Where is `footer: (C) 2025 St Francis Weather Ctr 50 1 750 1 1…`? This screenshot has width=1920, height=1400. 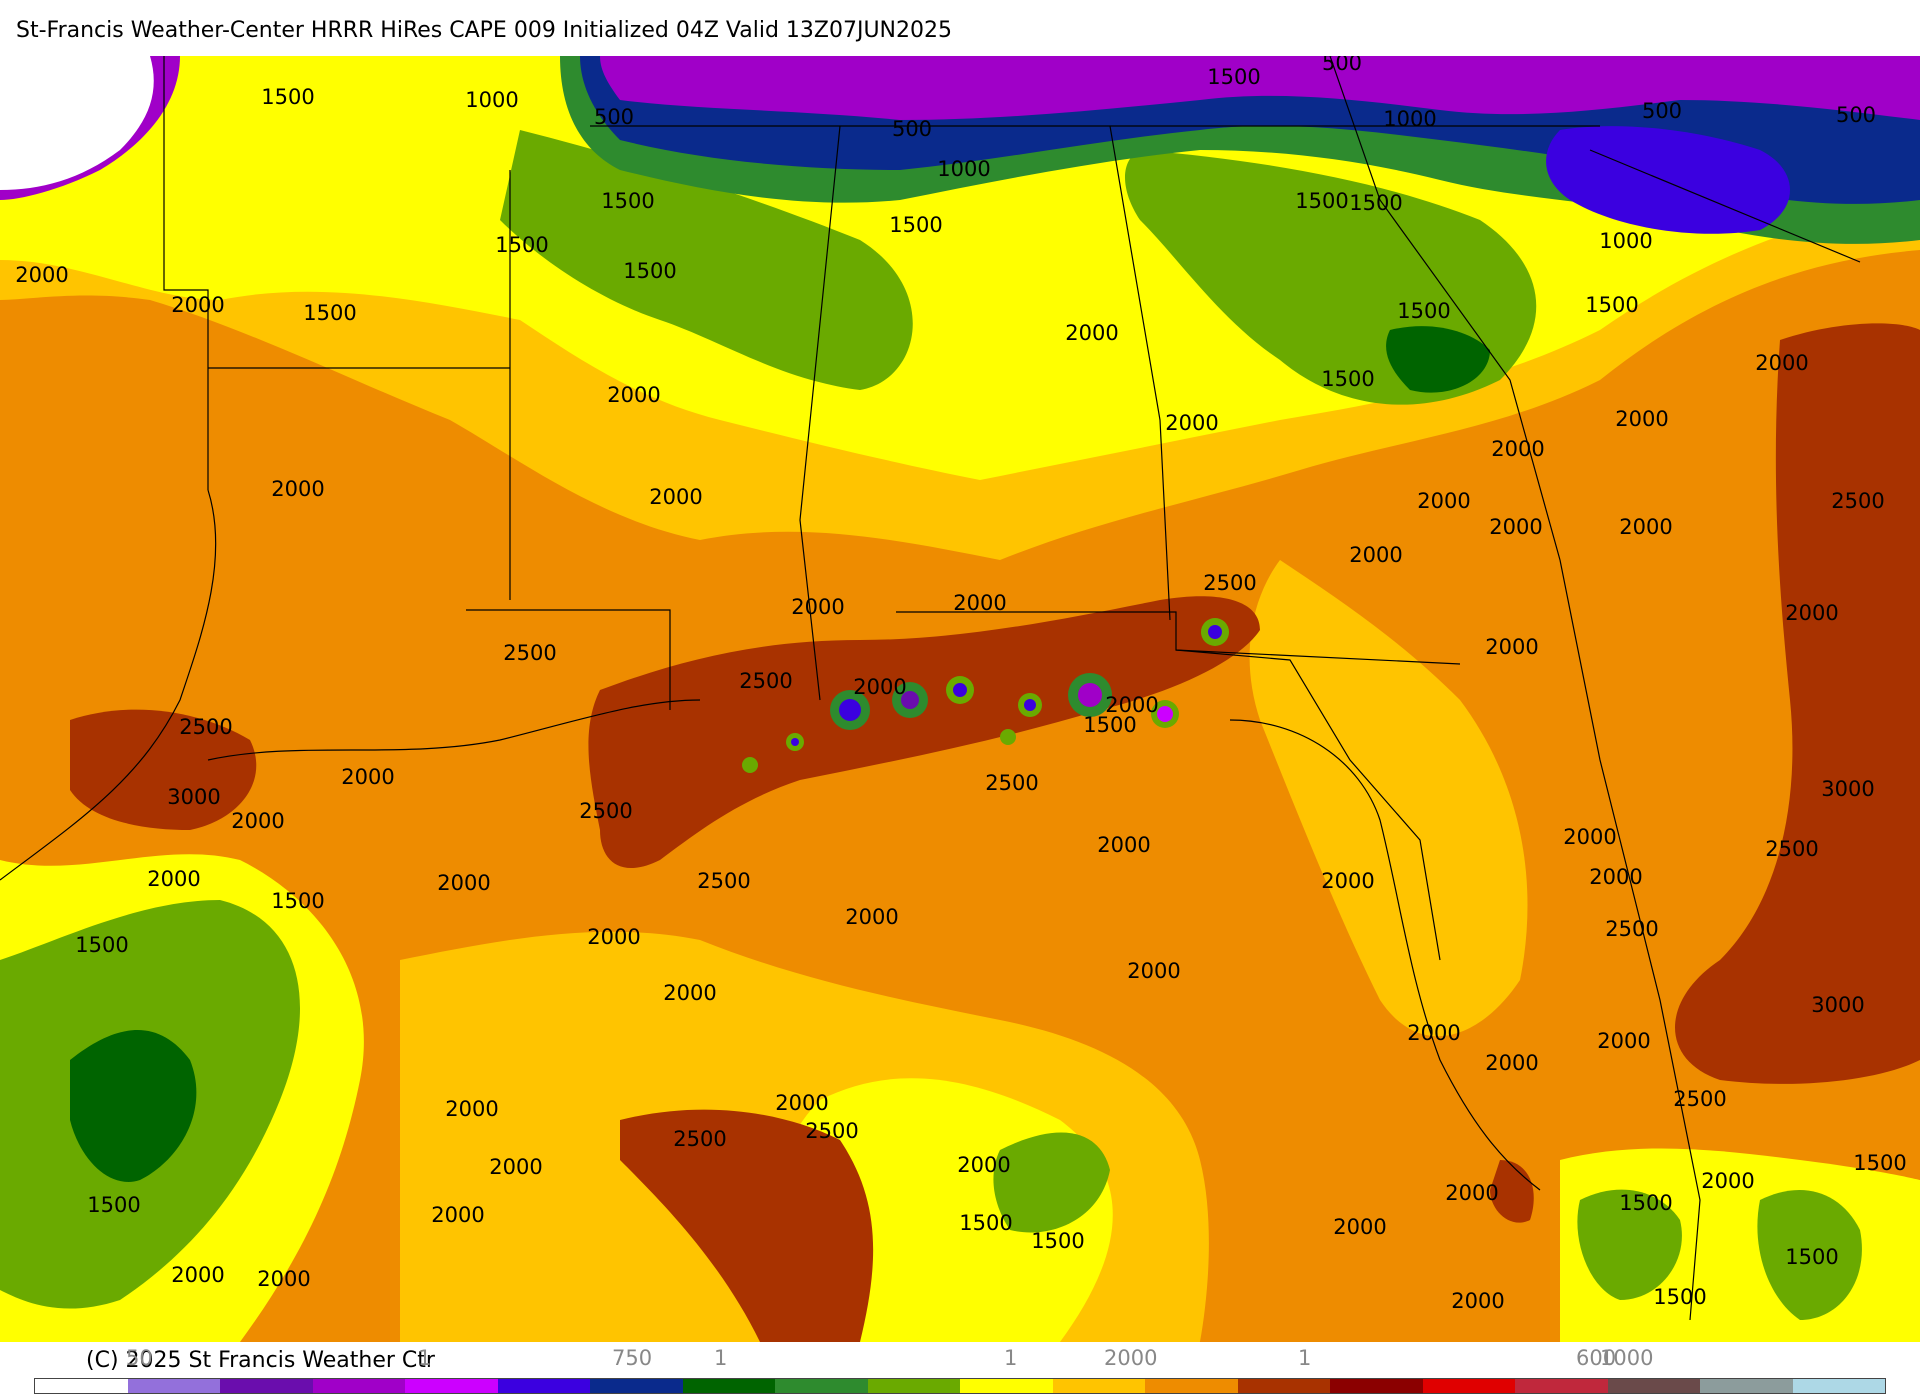
footer: (C) 2025 St Francis Weather Ctr 50 1 750 1 1… is located at coordinates (960, 1371).